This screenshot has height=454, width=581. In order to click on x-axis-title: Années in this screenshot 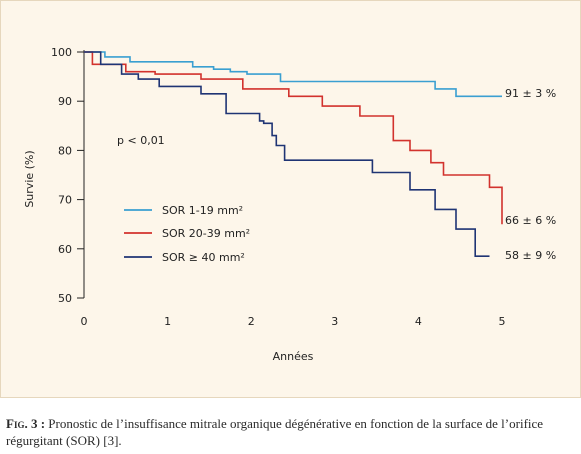, I will do `click(293, 356)`.